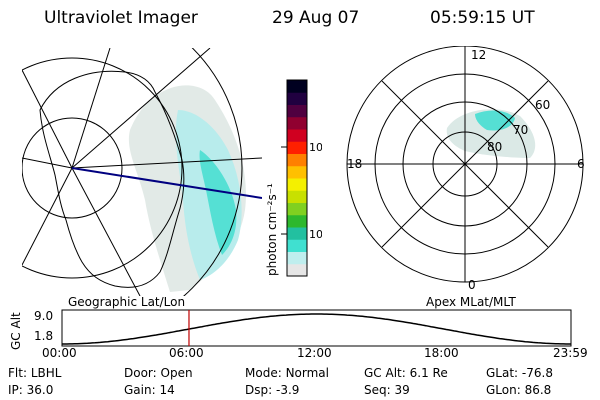 Image resolution: width=600 pixels, height=400 pixels. What do you see at coordinates (316, 18) in the screenshot?
I see `header-date: 29 Aug 07` at bounding box center [316, 18].